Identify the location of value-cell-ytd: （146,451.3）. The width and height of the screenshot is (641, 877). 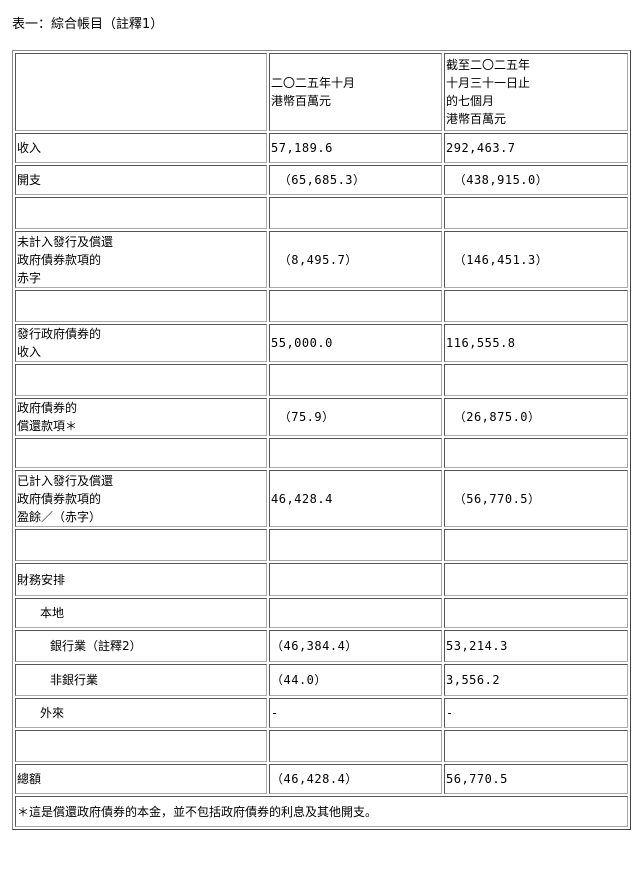
(536, 259).